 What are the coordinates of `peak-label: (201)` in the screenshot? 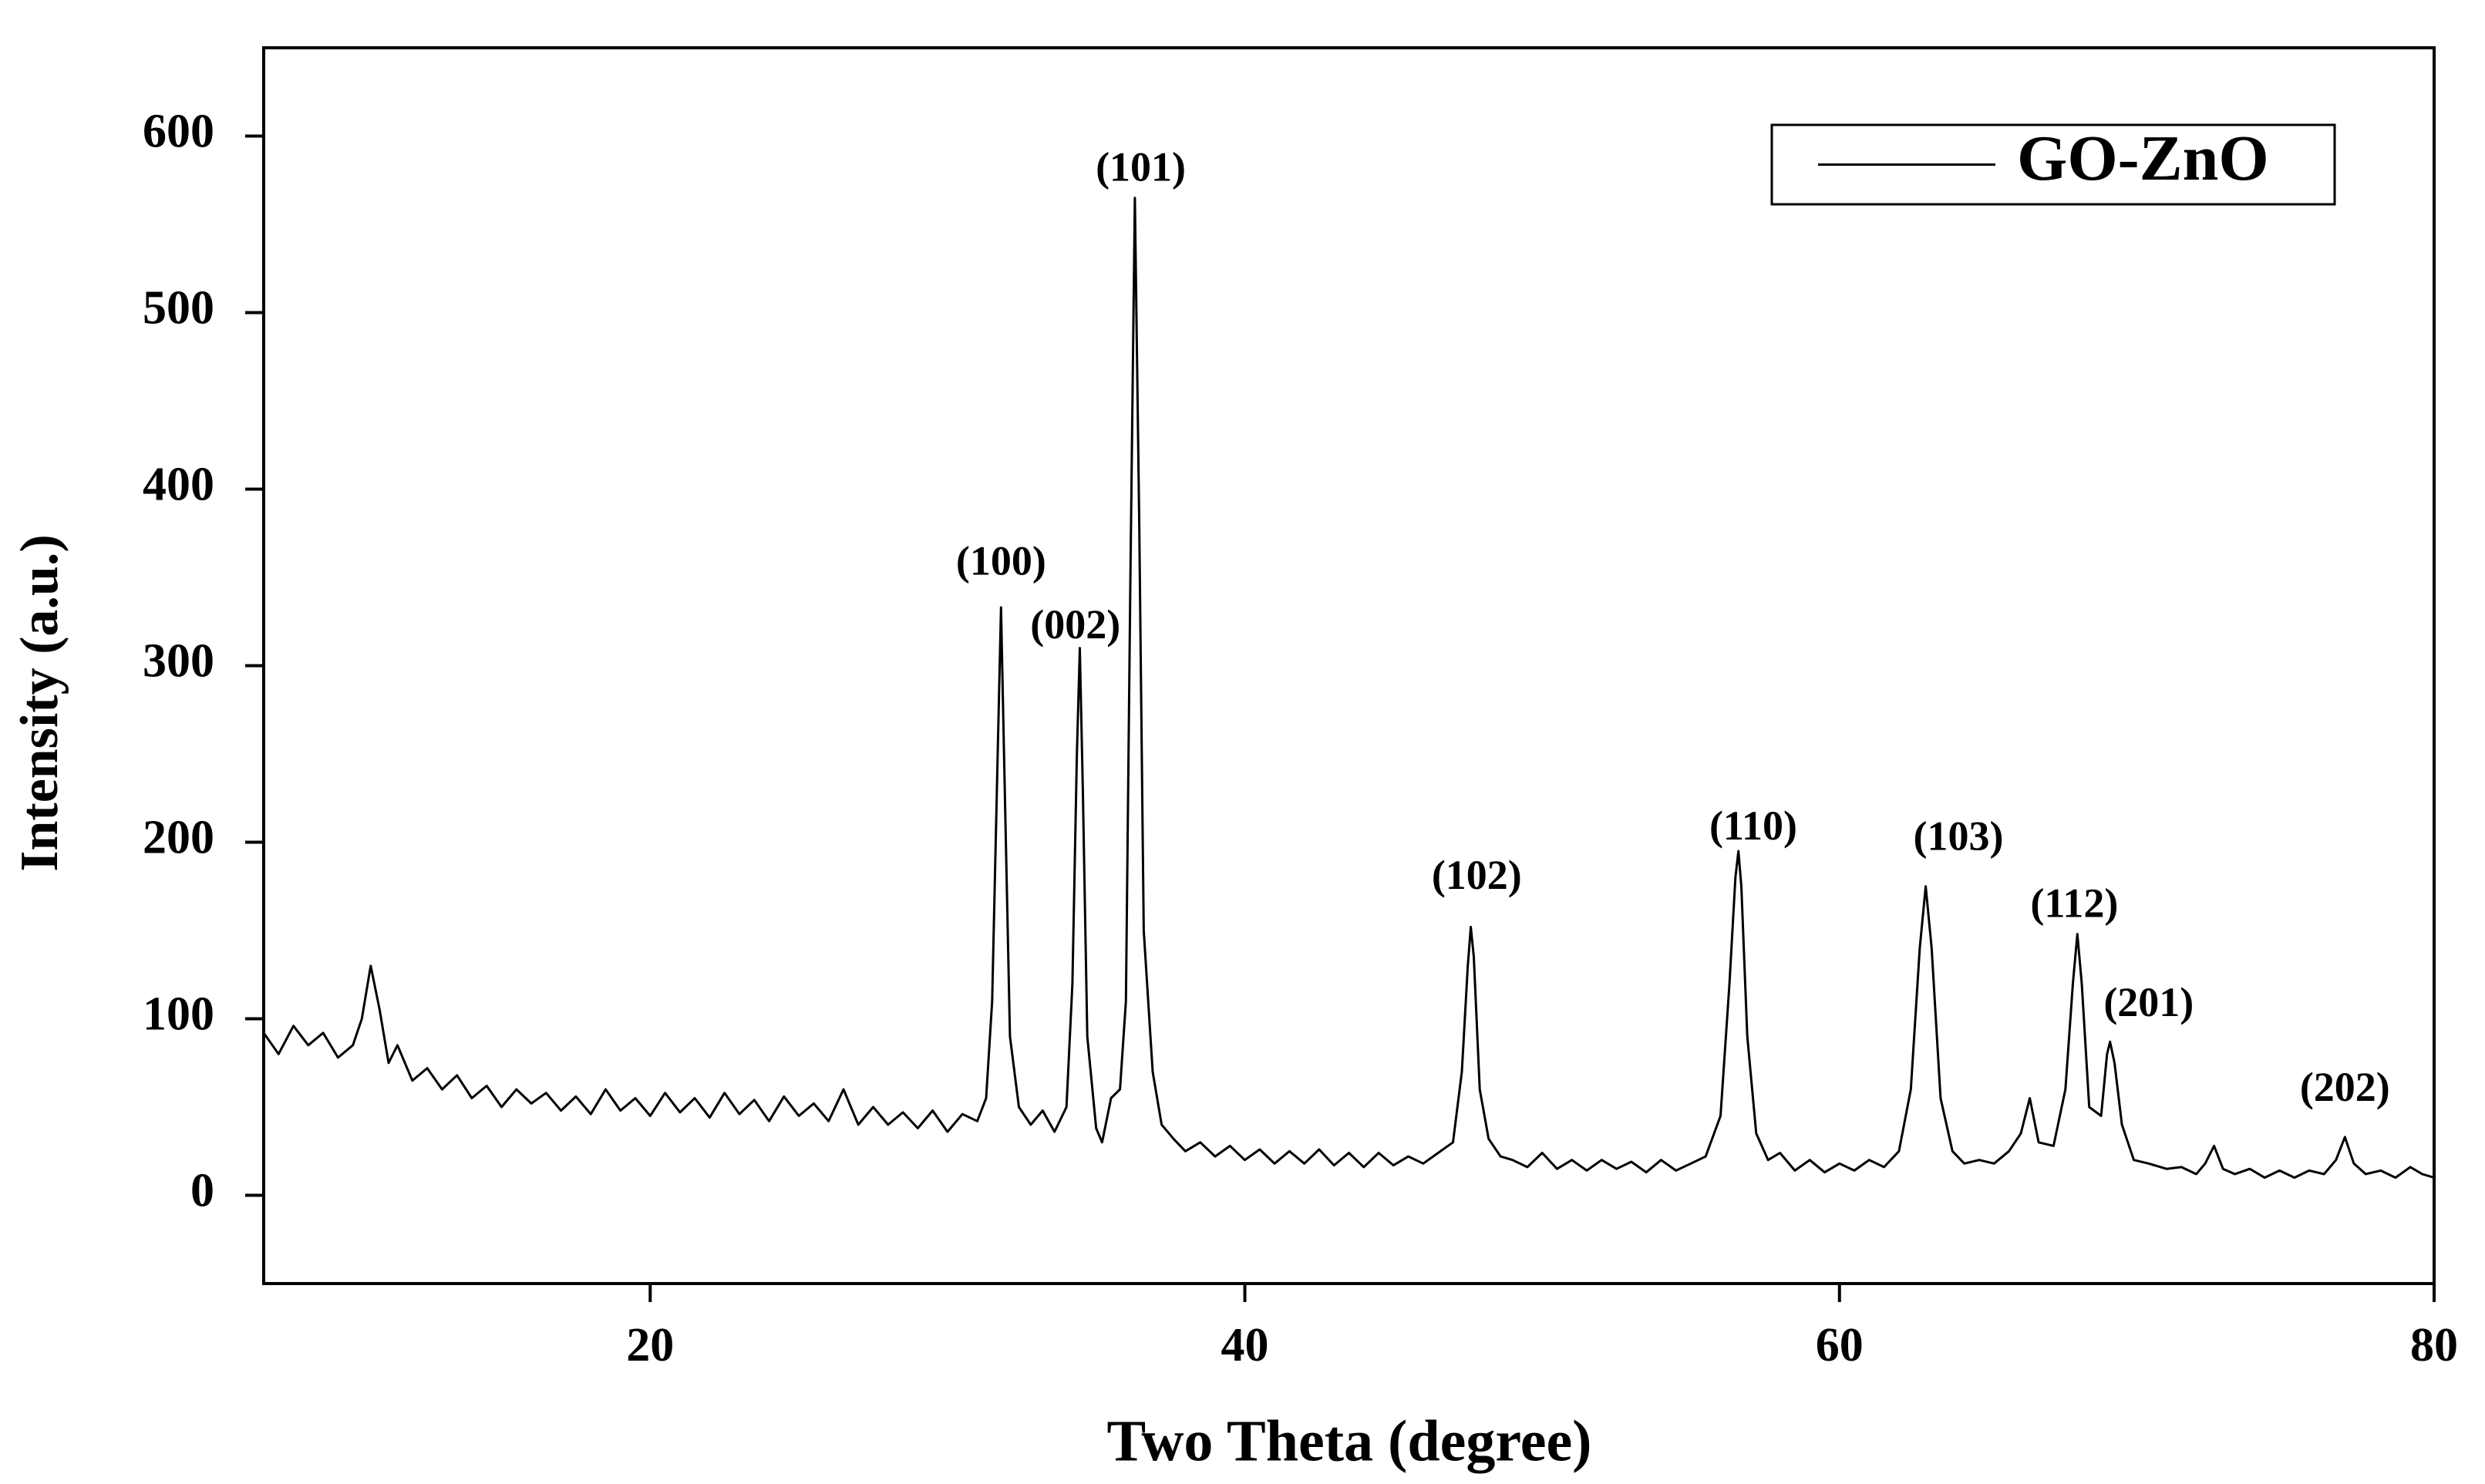 It's located at (2148, 1002).